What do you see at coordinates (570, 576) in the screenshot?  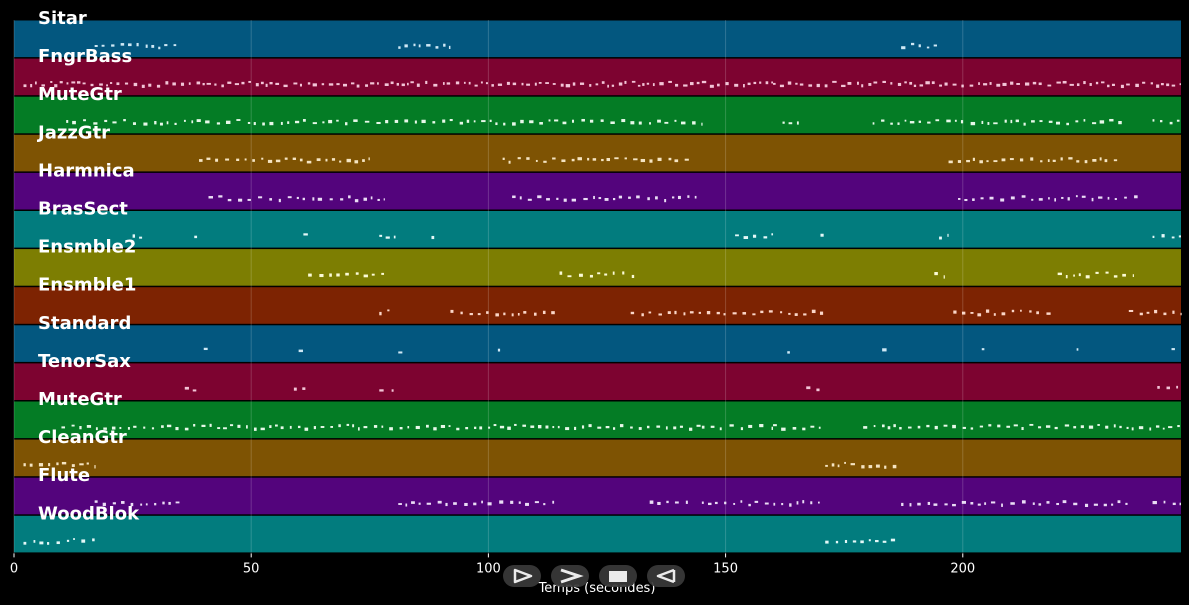 I see `next-button` at bounding box center [570, 576].